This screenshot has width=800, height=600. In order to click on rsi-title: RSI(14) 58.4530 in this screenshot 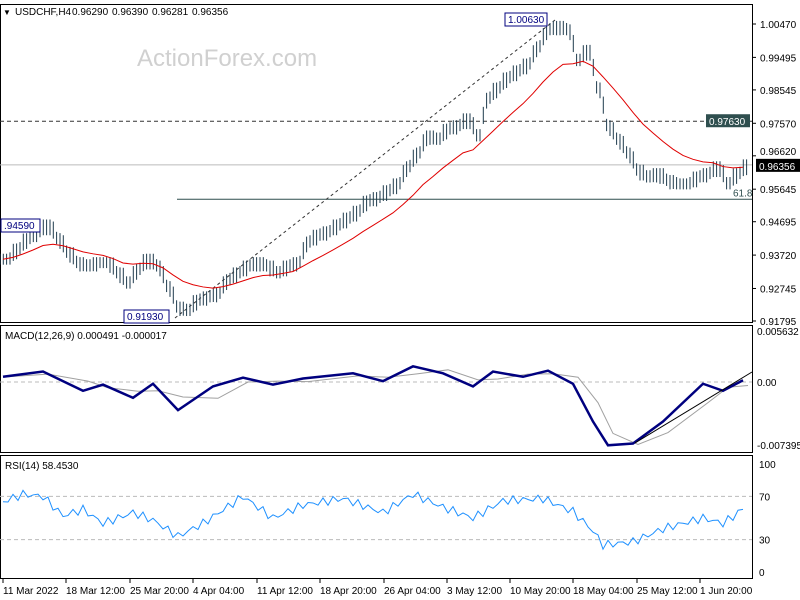, I will do `click(42, 466)`.